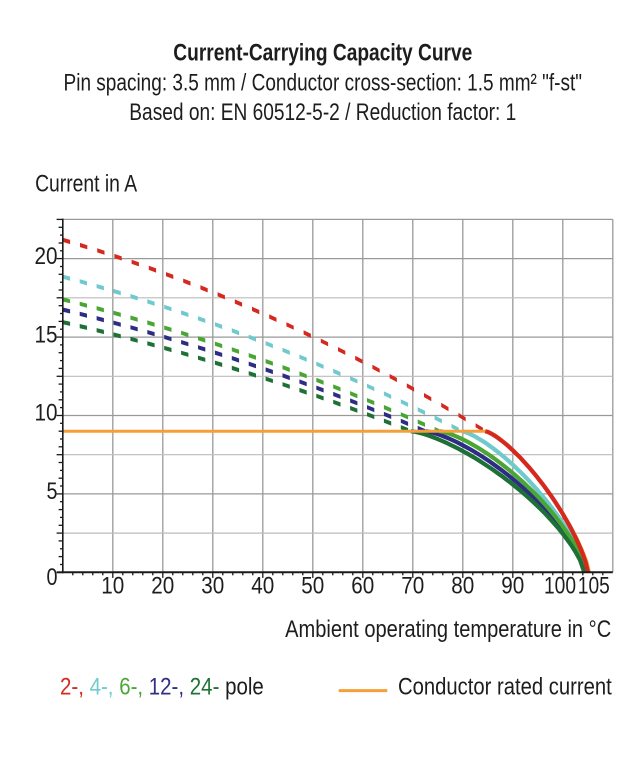 The height and width of the screenshot is (758, 642). Describe the element at coordinates (594, 585) in the screenshot. I see `svg-text: 105` at that location.